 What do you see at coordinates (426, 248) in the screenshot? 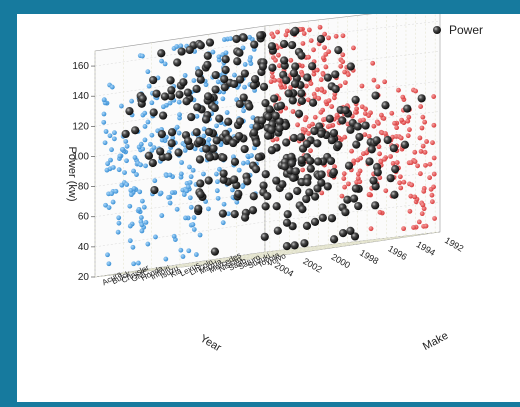
I see `x-tick-label: 1994` at bounding box center [426, 248].